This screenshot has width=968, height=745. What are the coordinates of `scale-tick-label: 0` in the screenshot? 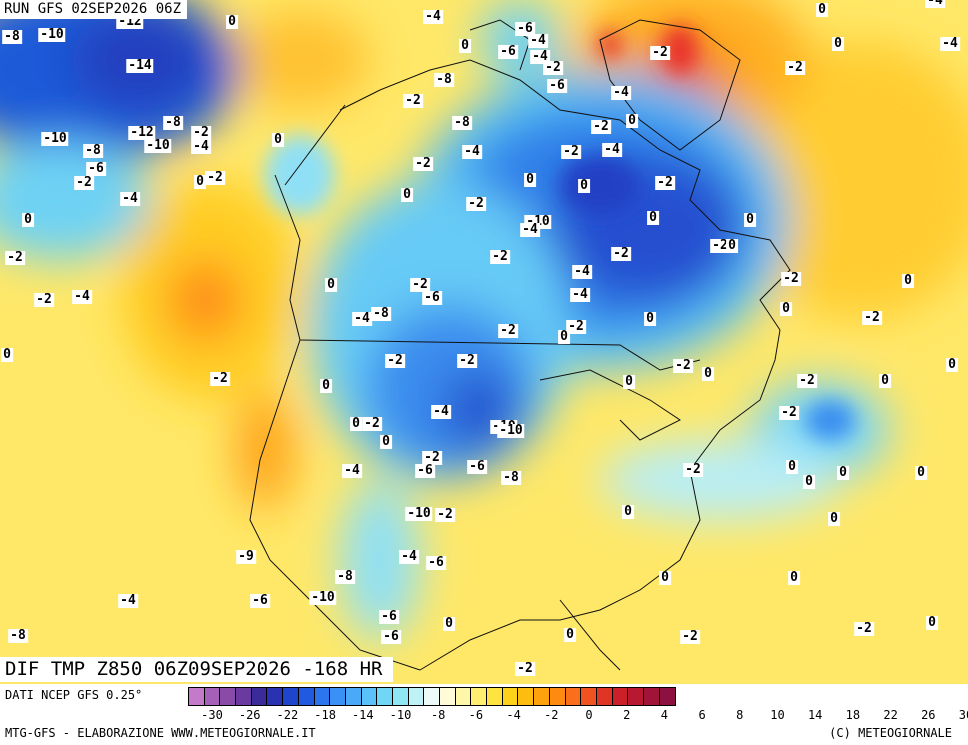 It's located at (589, 715).